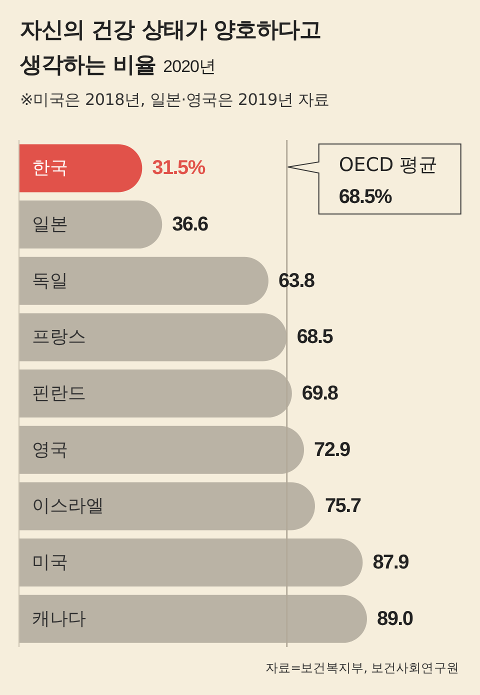 The image size is (480, 695). Describe the element at coordinates (59, 337) in the screenshot. I see `y-tick-label: 프랑스` at that location.